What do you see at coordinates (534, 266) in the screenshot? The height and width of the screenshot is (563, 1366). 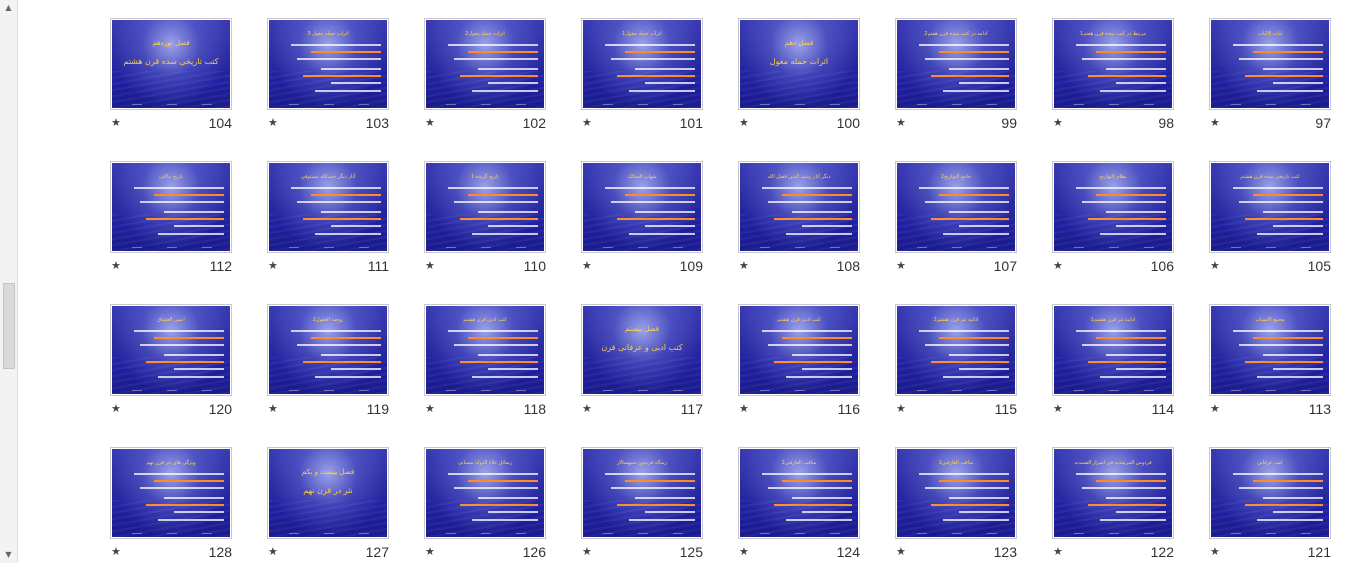 I see `slide-number: 110` at bounding box center [534, 266].